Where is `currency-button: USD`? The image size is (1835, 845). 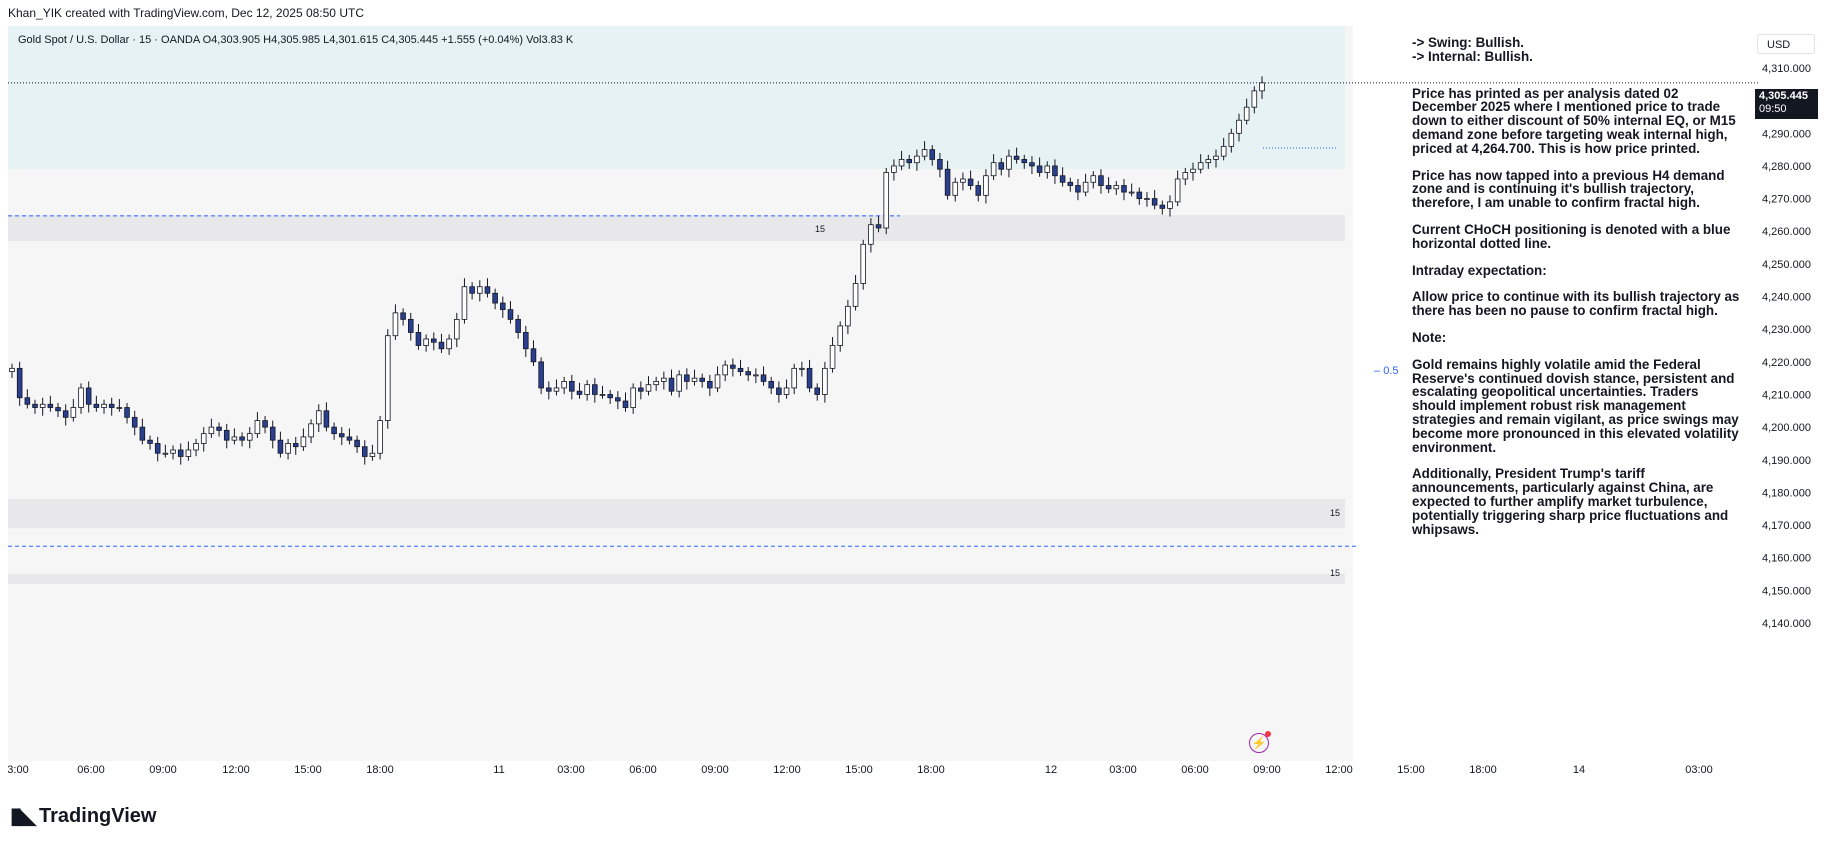 currency-button: USD is located at coordinates (1786, 44).